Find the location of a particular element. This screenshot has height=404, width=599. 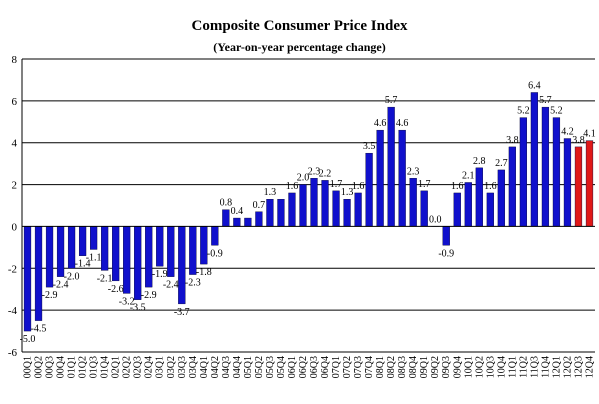

x-tick-label: 09Q2 is located at coordinates (435, 367).